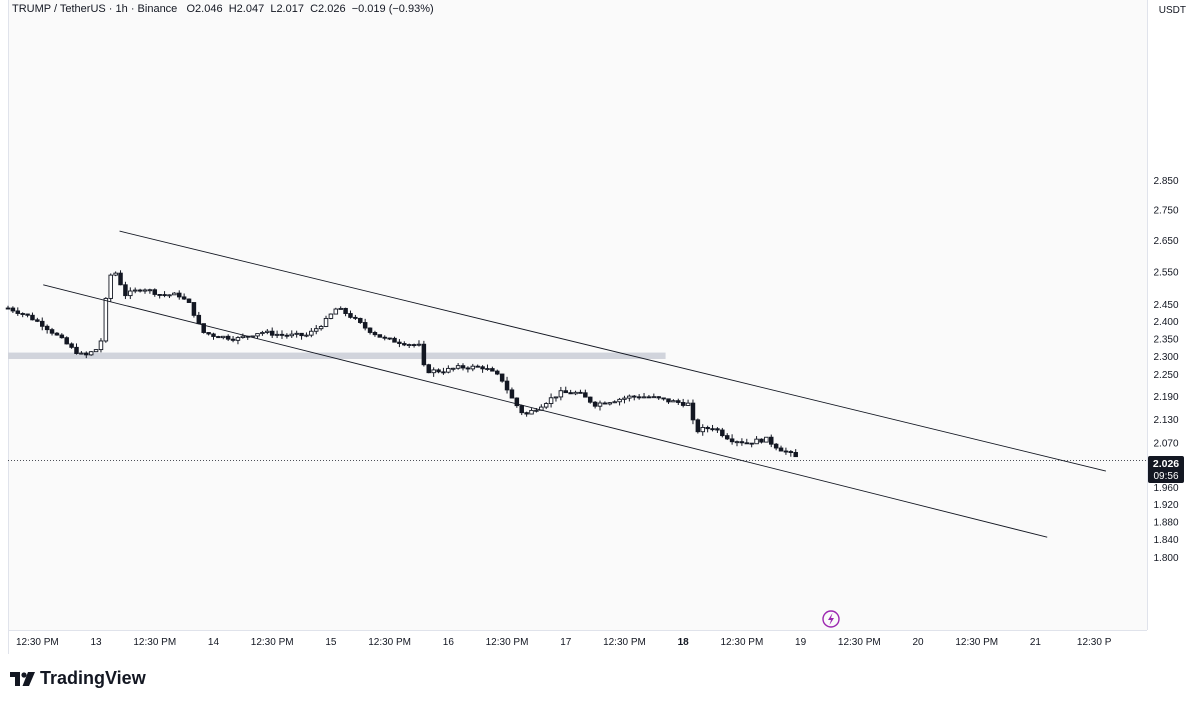 The width and height of the screenshot is (1200, 703). What do you see at coordinates (1165, 397) in the screenshot?
I see `price-tick-label: 2.190` at bounding box center [1165, 397].